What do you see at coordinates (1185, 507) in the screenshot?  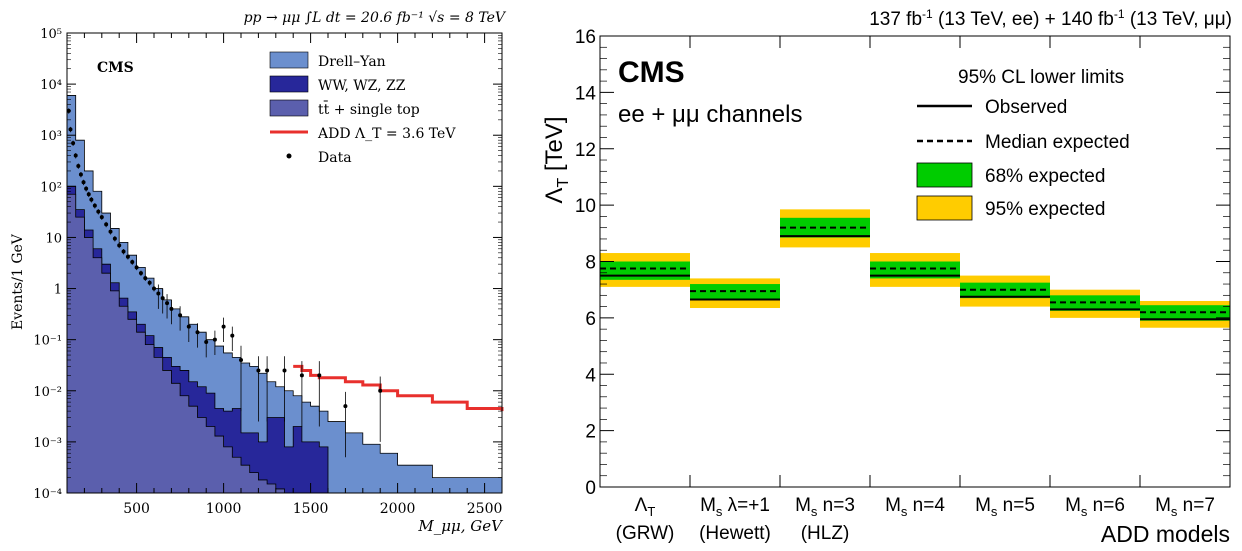 I see `x-tick-label: Ms n=7` at bounding box center [1185, 507].